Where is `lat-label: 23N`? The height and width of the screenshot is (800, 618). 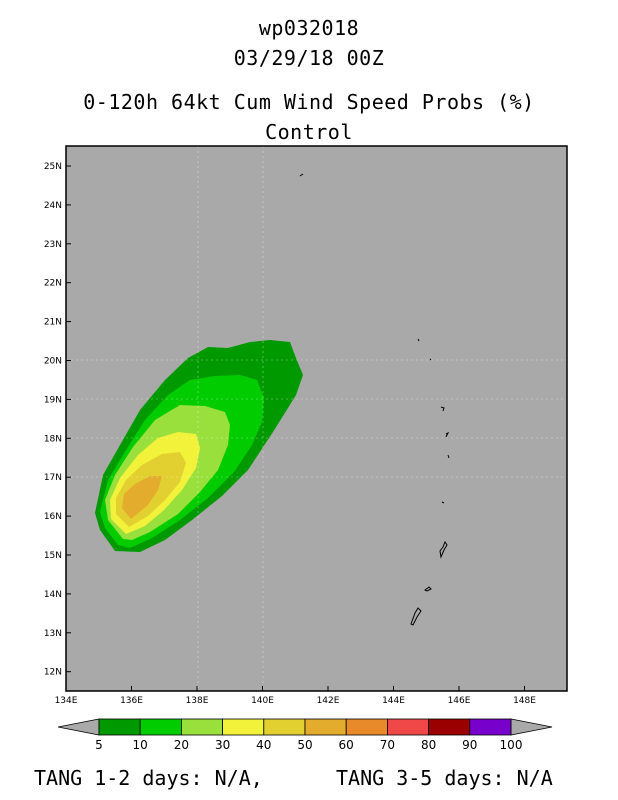
lat-label: 23N is located at coordinates (53, 245).